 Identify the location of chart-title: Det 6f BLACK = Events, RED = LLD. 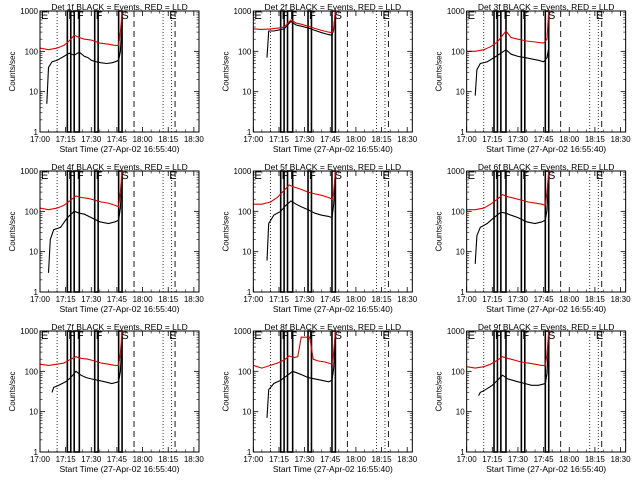
(546, 167).